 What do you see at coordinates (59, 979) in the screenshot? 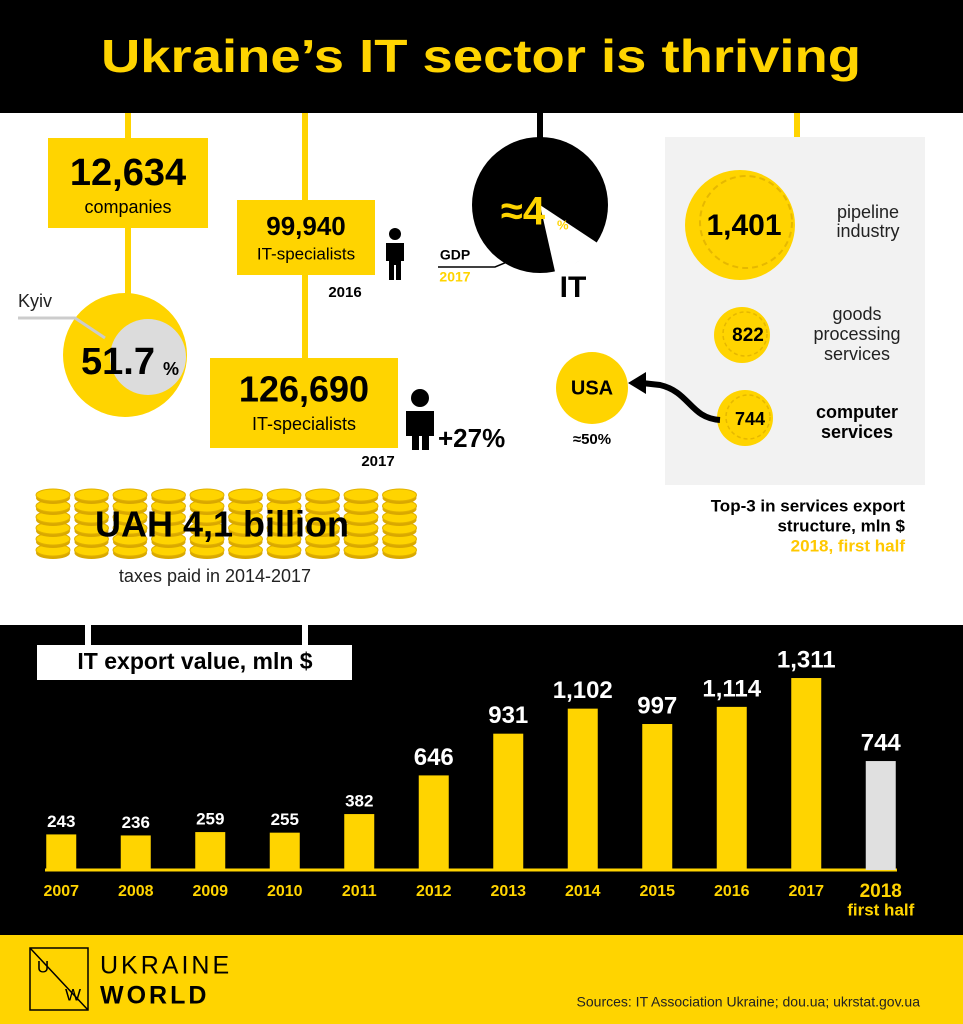
I see `logo-box` at bounding box center [59, 979].